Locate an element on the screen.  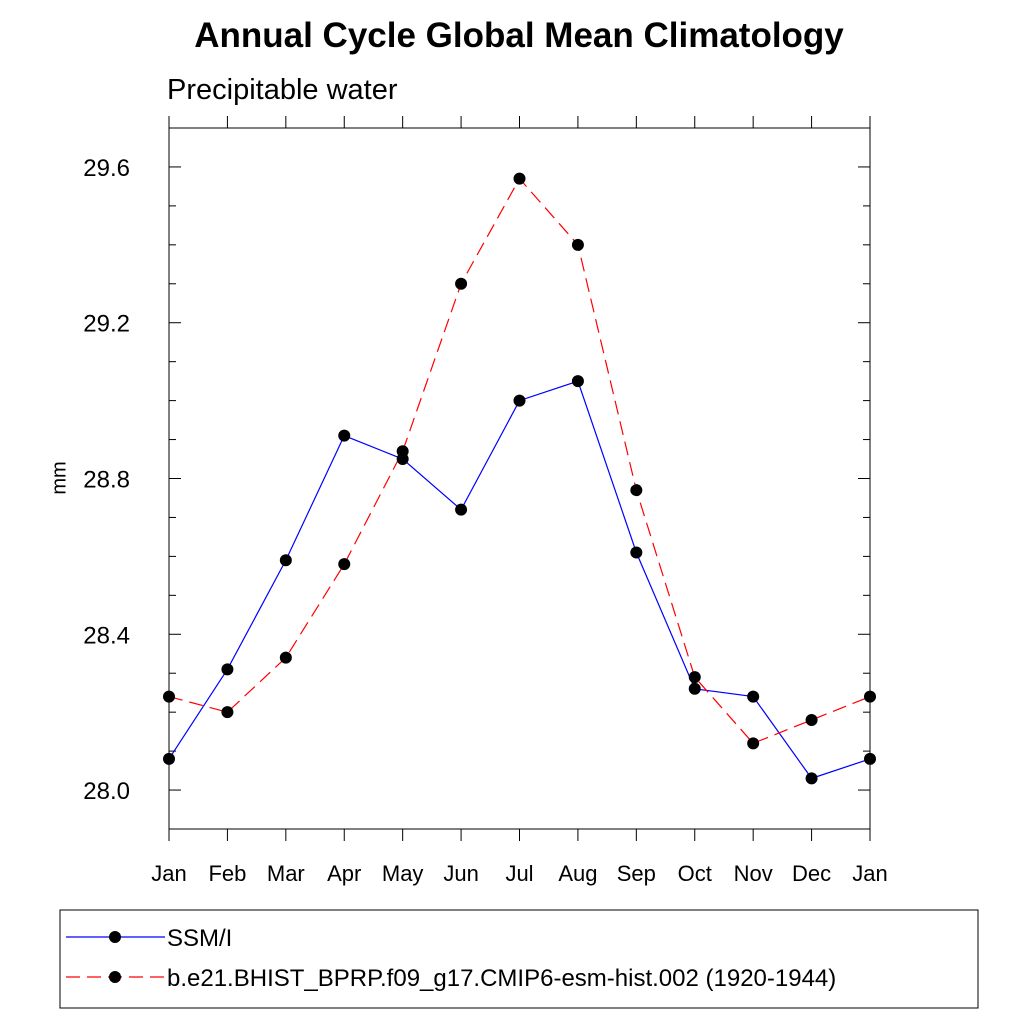
x-tick-label: Jul is located at coordinates (519, 873).